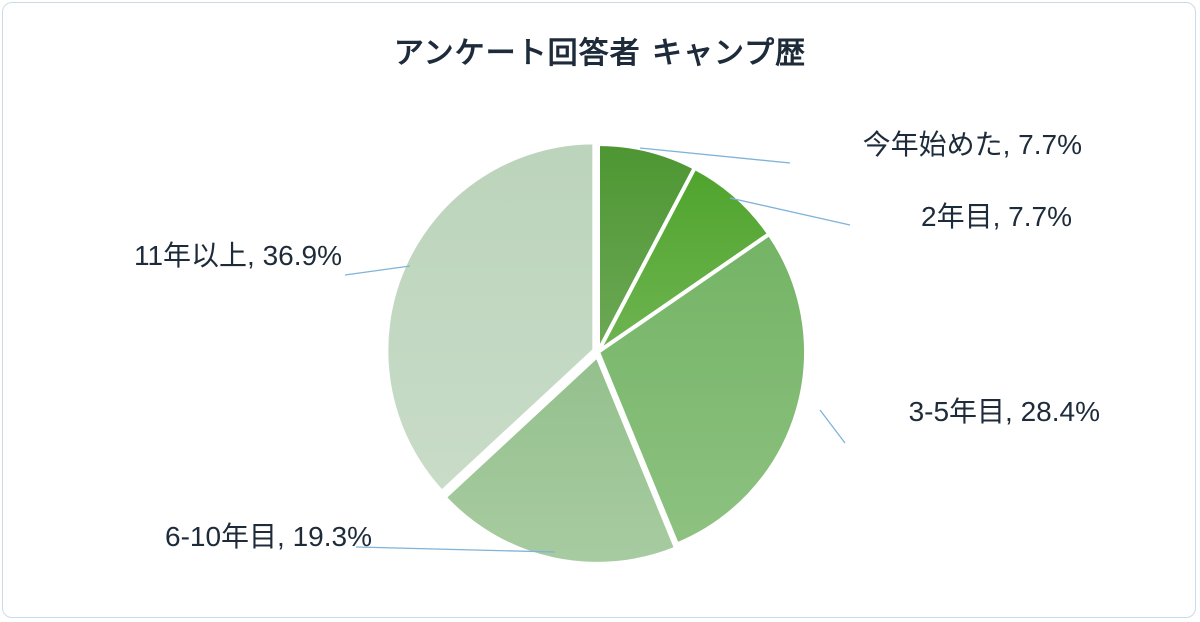 This screenshot has height=622, width=1200. Describe the element at coordinates (600, 53) in the screenshot. I see `chart-title: アンケート回答者 キャンプ歴` at that location.